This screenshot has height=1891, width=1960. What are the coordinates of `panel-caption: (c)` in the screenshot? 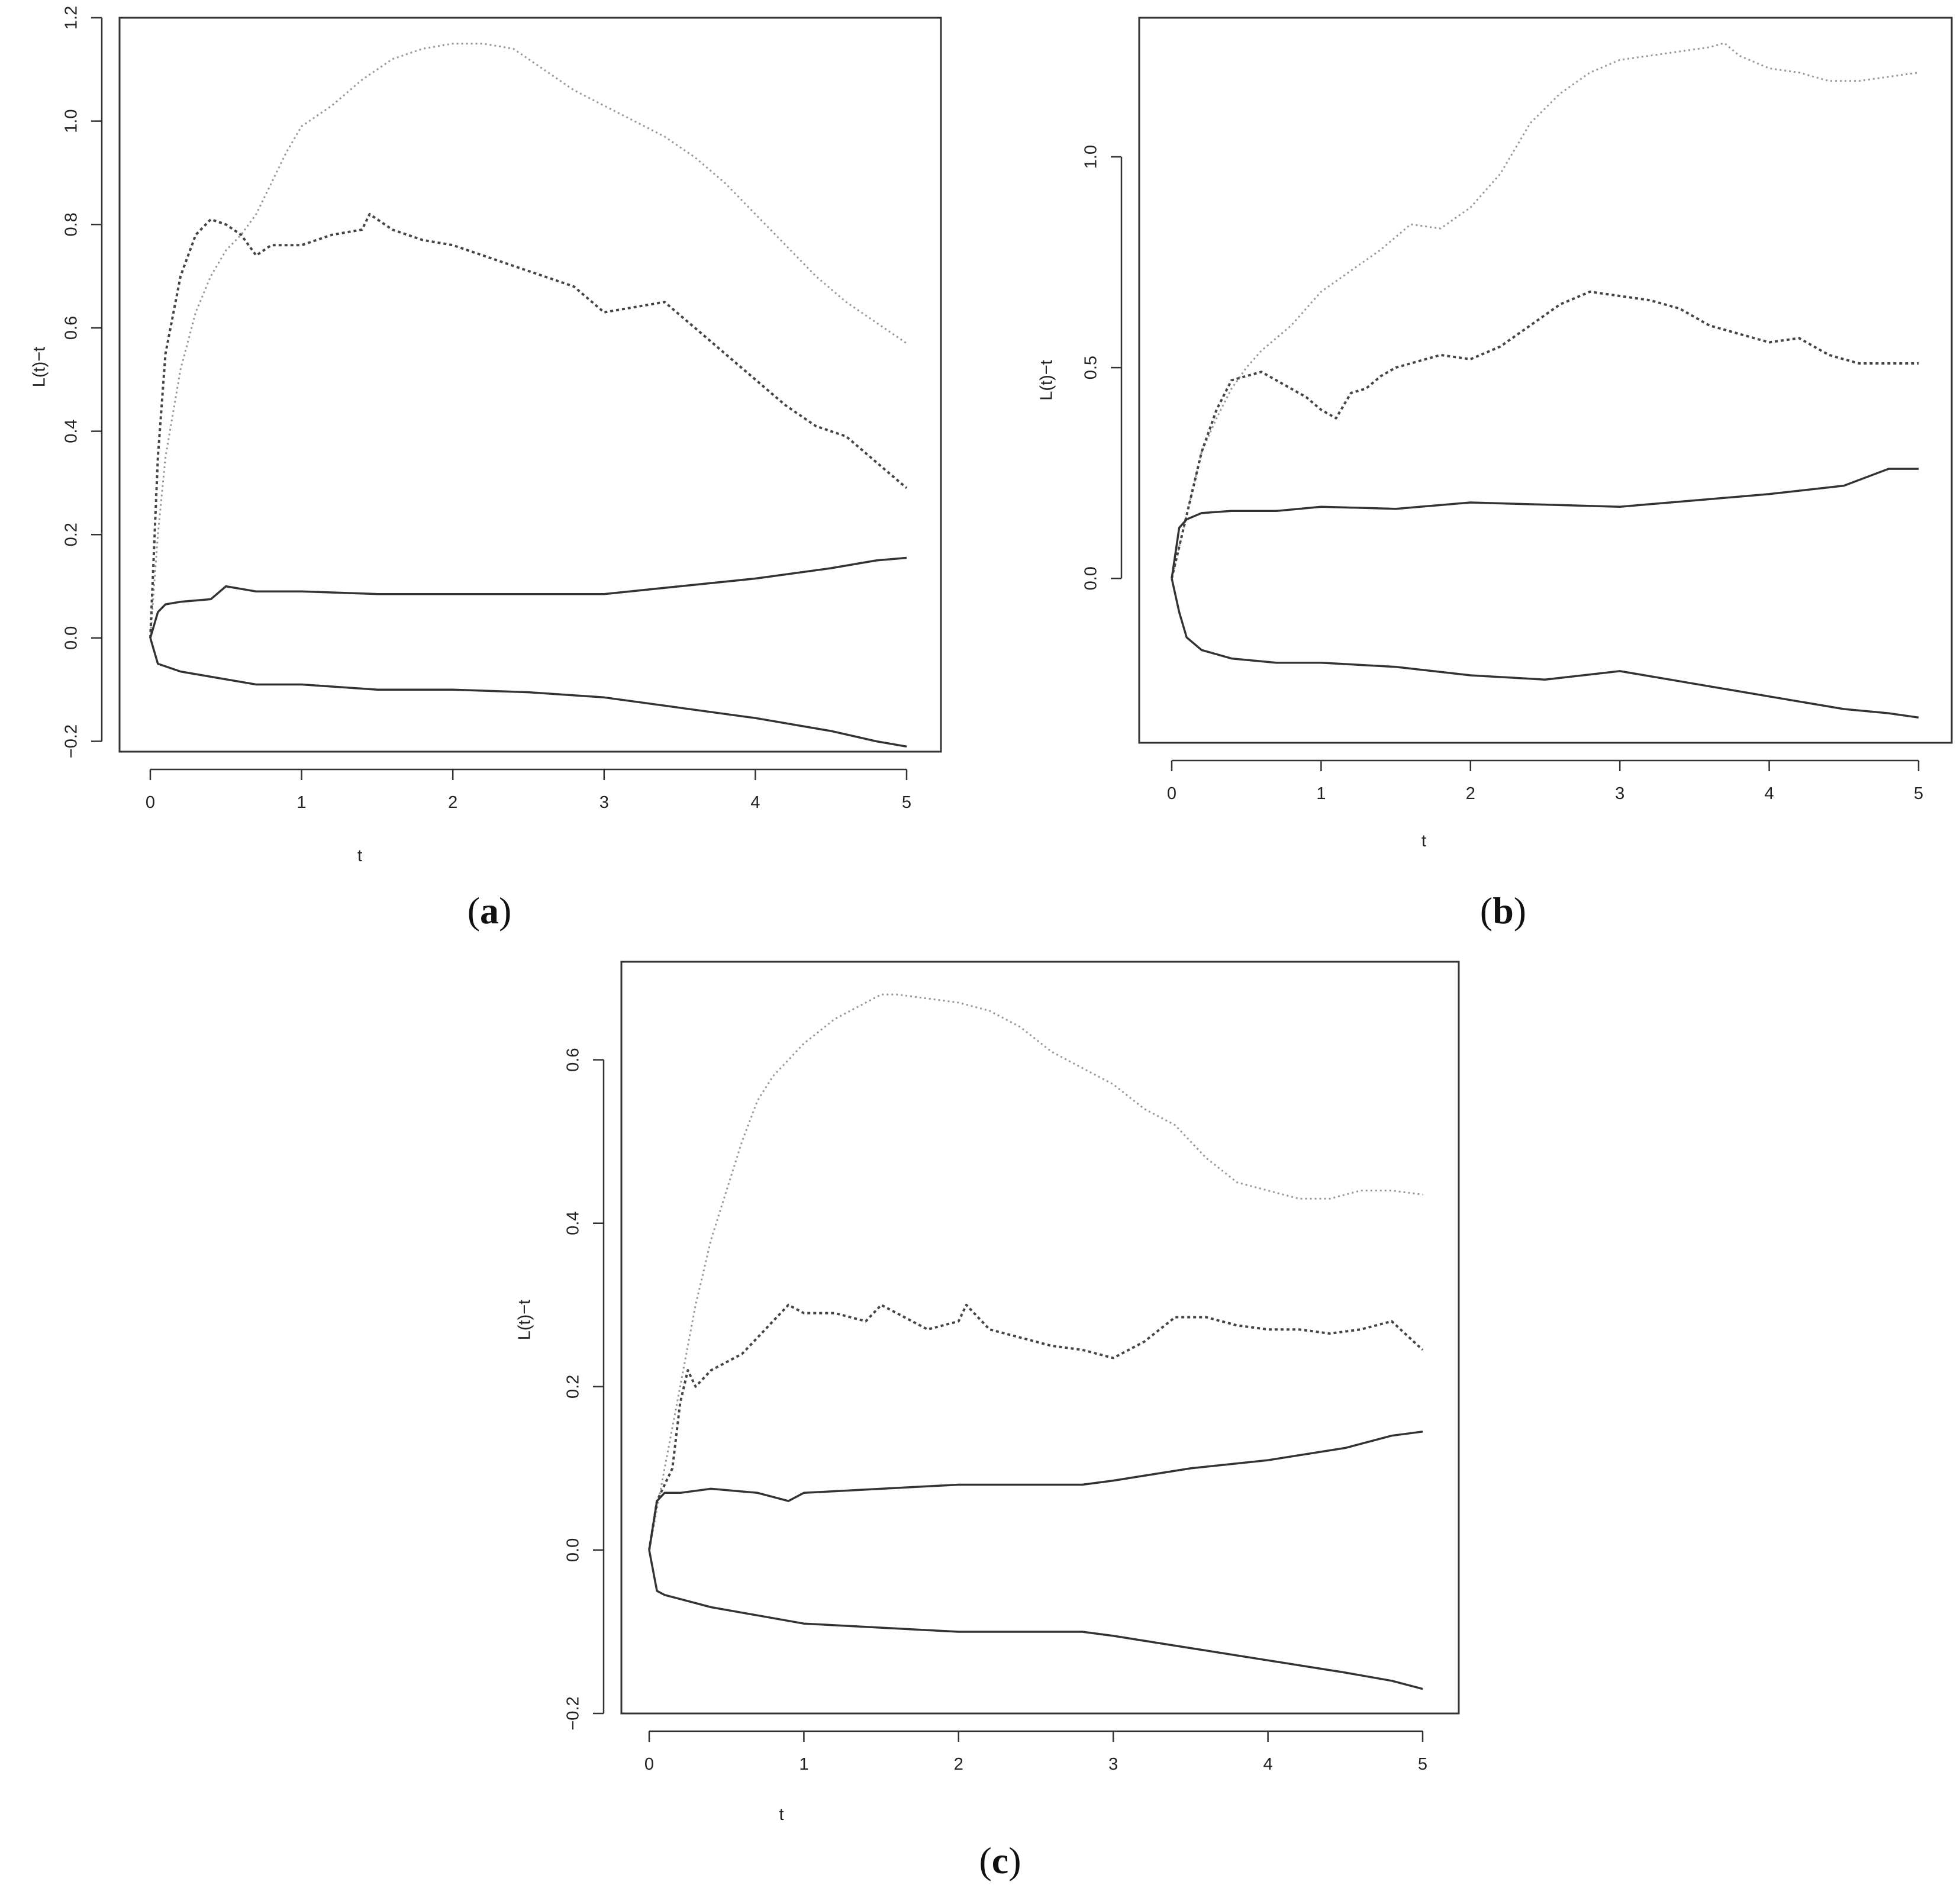 It's located at (1000, 1861).